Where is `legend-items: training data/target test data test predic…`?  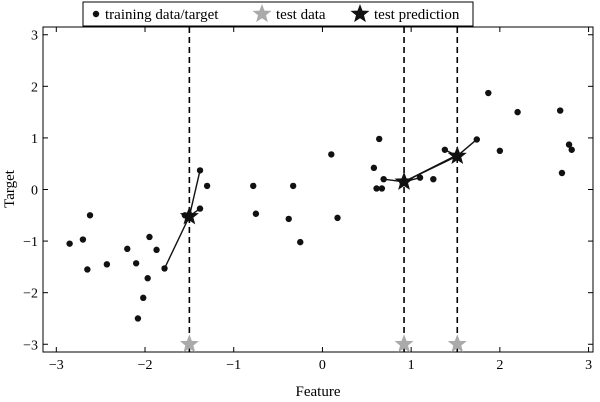
legend-items: training data/target test data test predic… is located at coordinates (276, 13).